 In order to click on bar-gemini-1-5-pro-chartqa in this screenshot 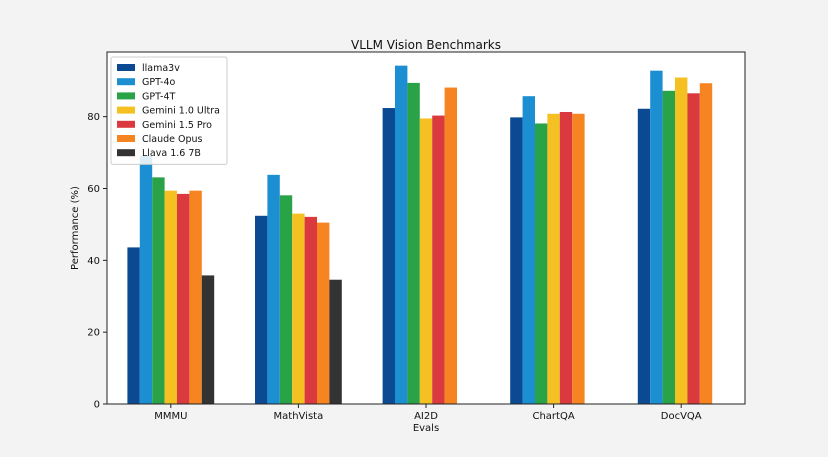, I will do `click(566, 257)`.